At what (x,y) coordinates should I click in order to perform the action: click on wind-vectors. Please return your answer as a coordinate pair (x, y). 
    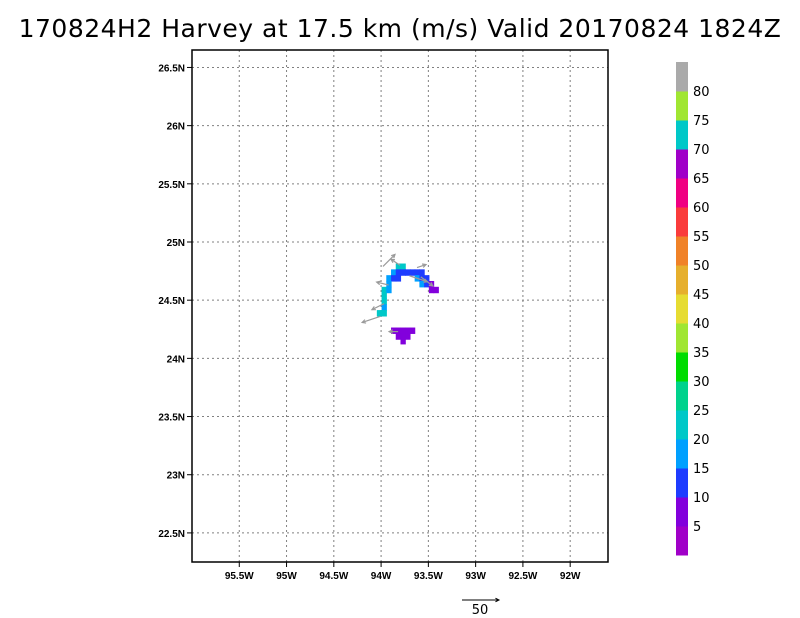
    Looking at the image, I should click on (397, 293).